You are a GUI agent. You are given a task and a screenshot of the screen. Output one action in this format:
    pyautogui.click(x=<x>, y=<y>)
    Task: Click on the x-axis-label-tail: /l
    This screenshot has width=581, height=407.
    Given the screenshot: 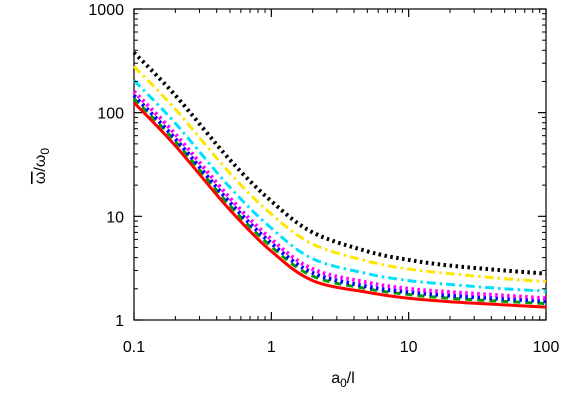 What is the action you would take?
    pyautogui.click(x=351, y=378)
    